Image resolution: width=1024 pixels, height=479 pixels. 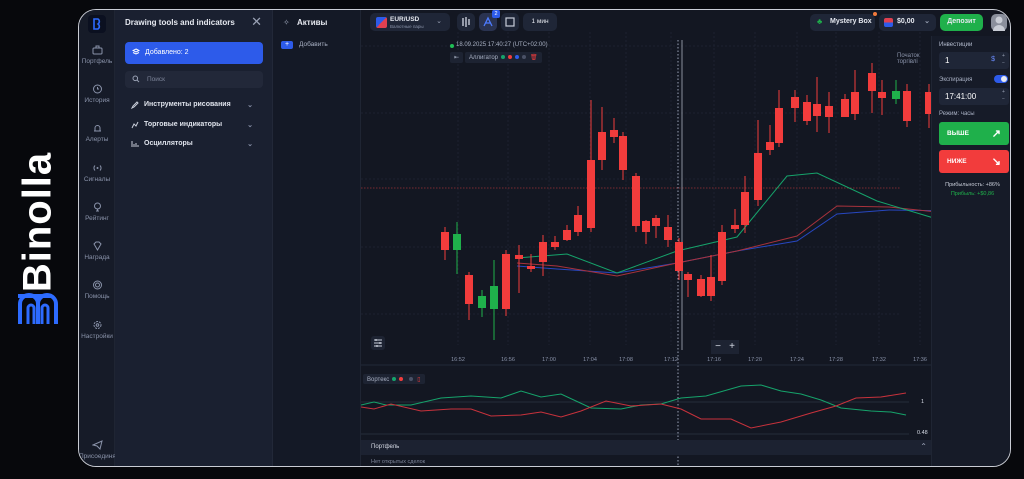 What do you see at coordinates (250, 105) in the screenshot?
I see `chevron-down-icon: ⌄` at bounding box center [250, 105].